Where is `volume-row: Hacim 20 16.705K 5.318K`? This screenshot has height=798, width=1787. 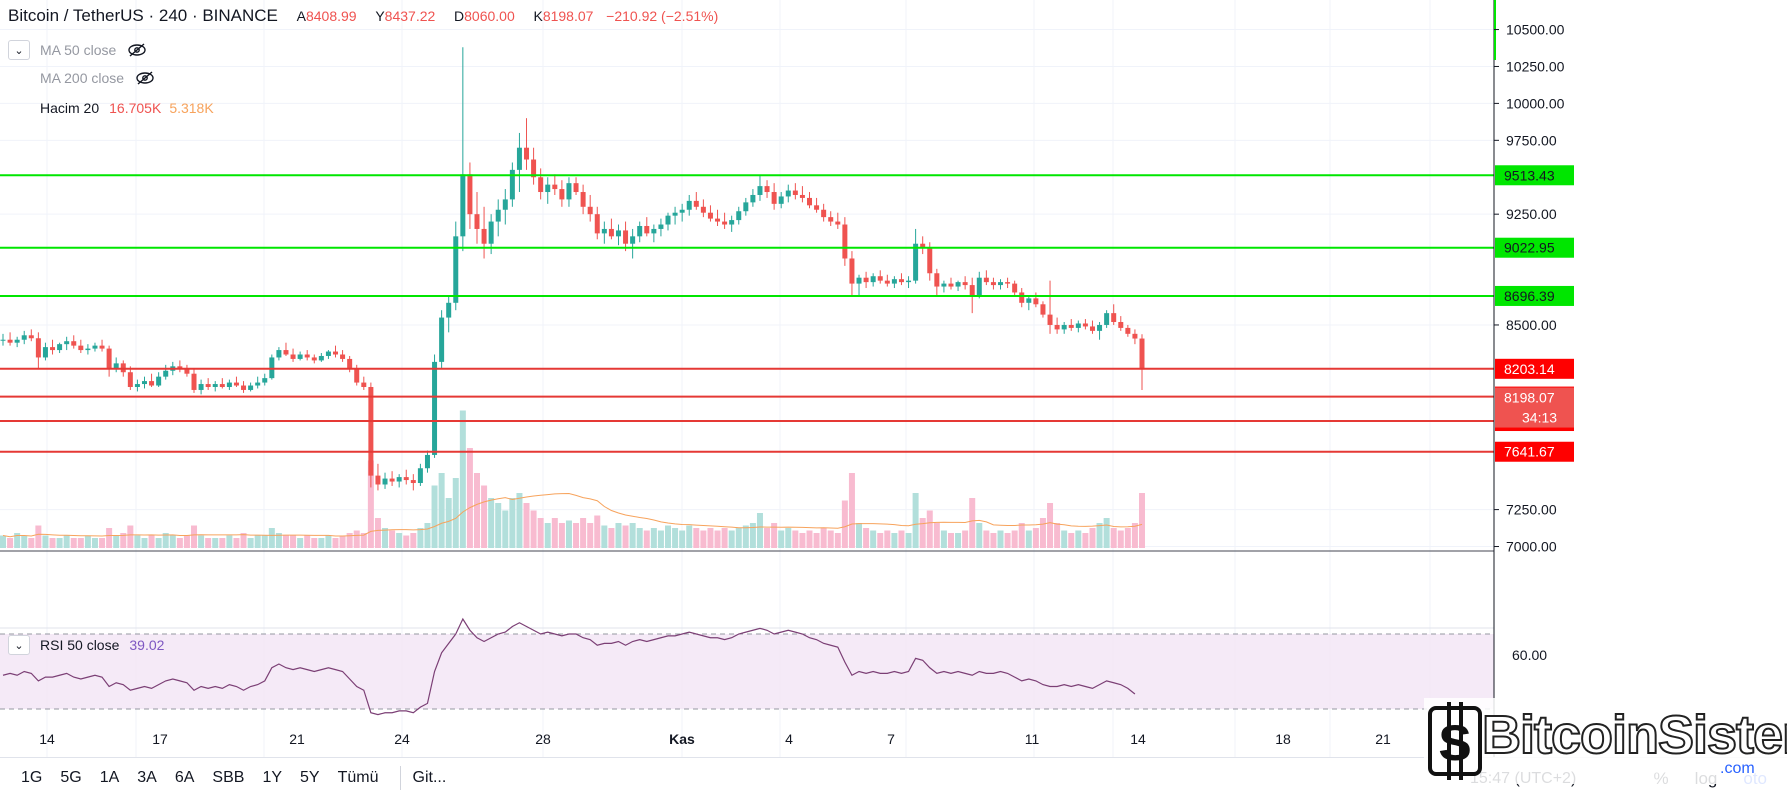
volume-row: Hacim 20 16.705K 5.318K is located at coordinates (127, 108).